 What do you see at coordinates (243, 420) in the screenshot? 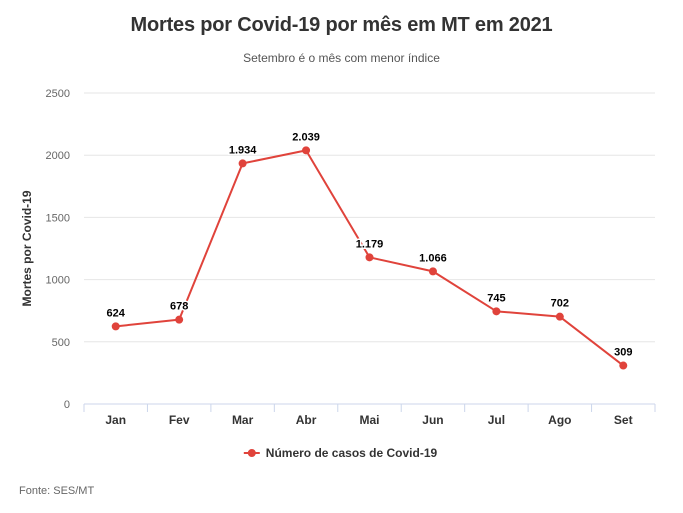
I see `x-tick-label: Mar` at bounding box center [243, 420].